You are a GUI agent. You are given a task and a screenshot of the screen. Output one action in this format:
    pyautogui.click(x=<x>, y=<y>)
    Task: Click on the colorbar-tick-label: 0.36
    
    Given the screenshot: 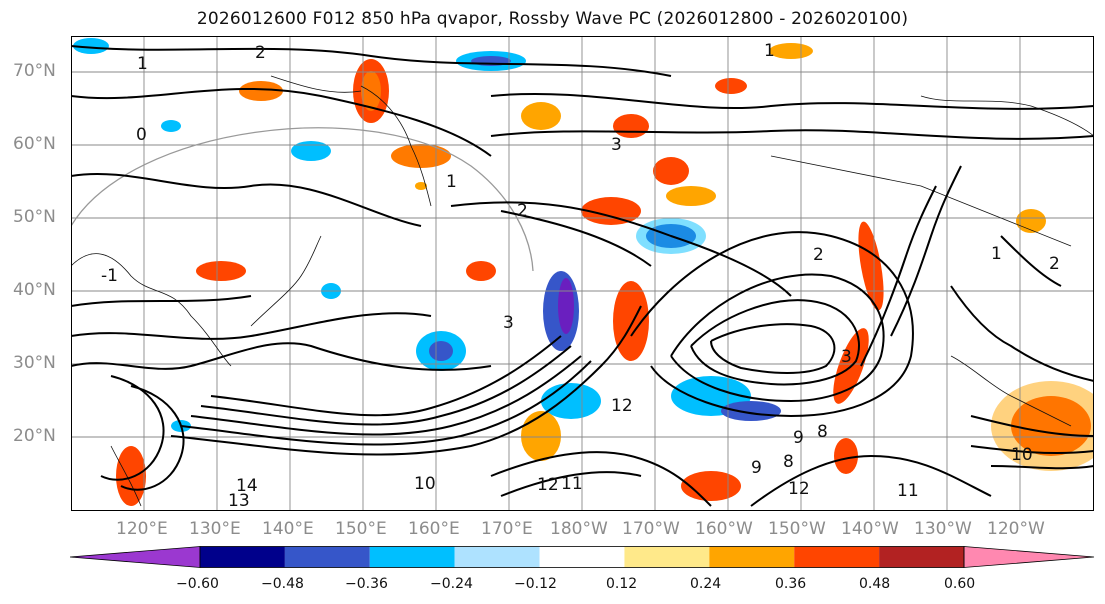 What is the action you would take?
    pyautogui.click(x=791, y=584)
    